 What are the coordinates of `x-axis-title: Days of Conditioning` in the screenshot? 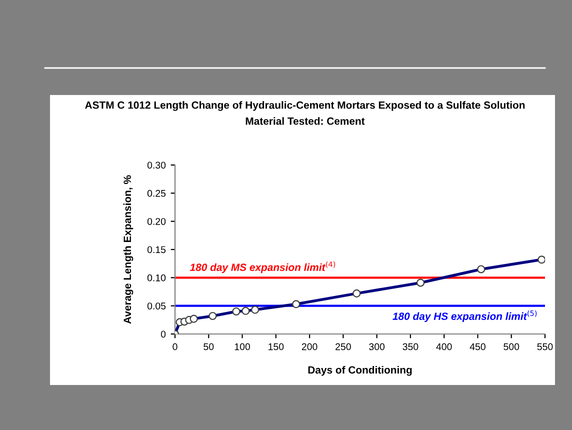 It's located at (360, 371).